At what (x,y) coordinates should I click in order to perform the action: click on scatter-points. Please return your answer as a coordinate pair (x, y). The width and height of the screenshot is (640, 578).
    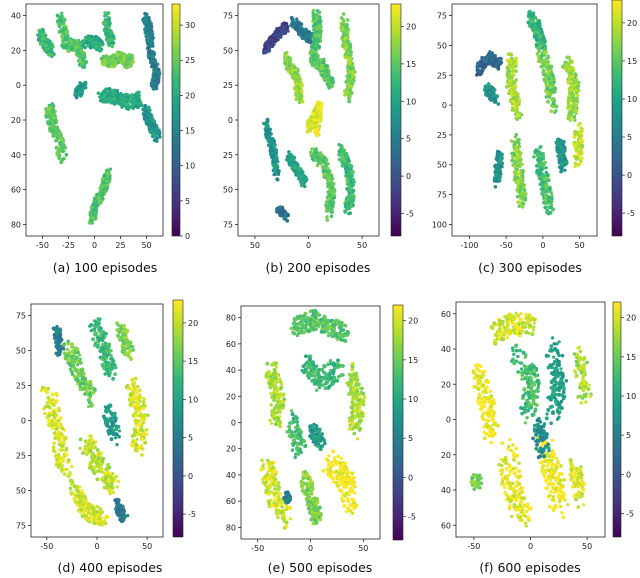
    Looking at the image, I should click on (530, 112).